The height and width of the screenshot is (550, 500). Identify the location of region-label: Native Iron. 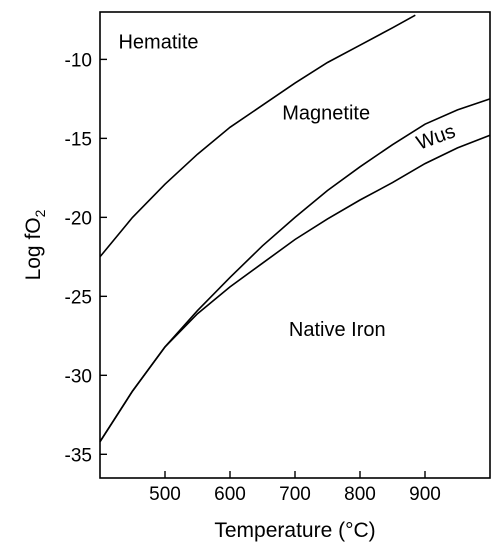
(337, 330).